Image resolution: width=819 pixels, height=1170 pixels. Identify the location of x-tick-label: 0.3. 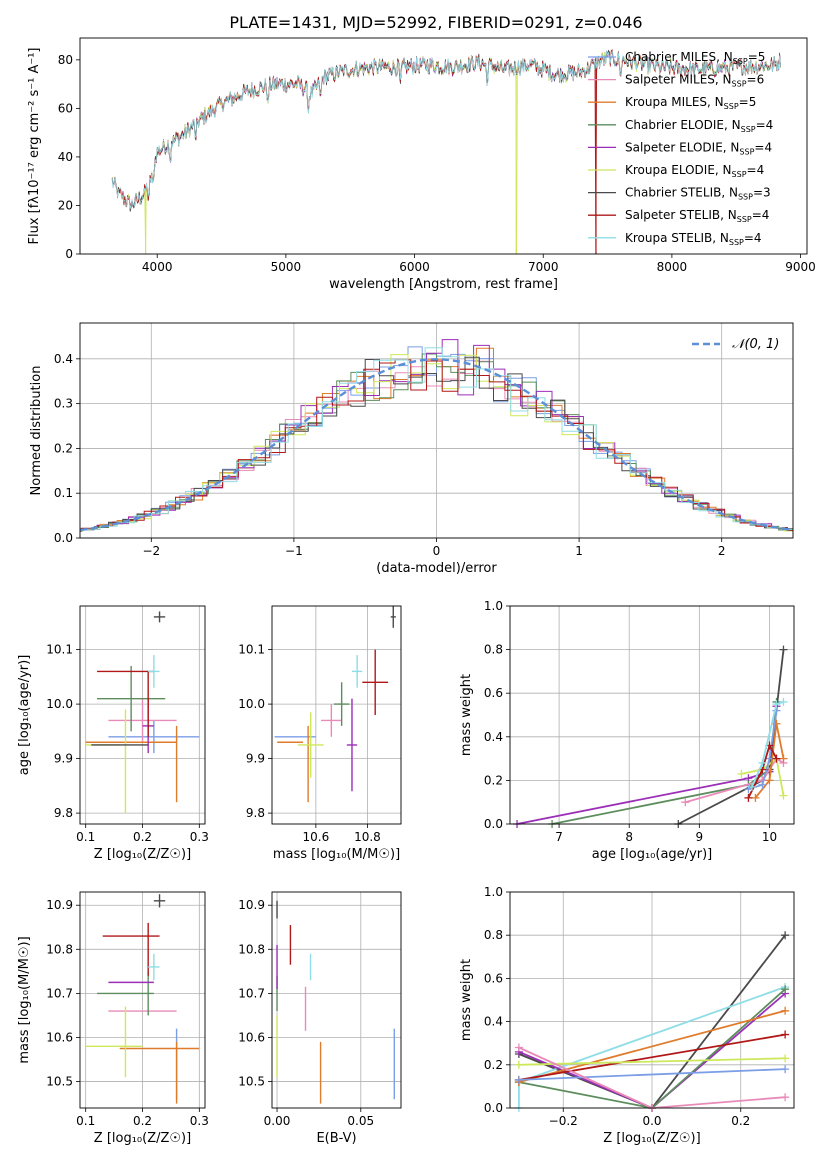
(199, 837).